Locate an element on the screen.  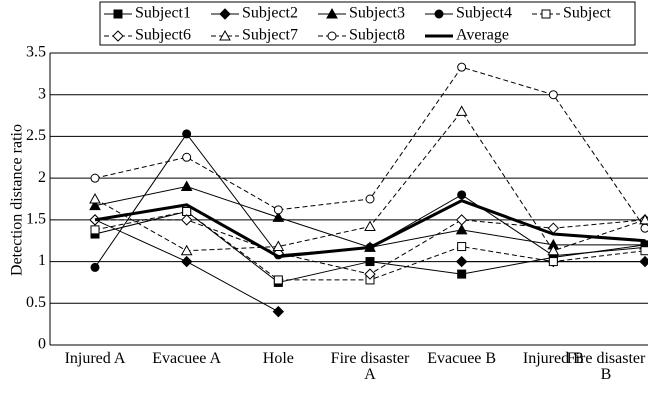
legend-label: Subject7 is located at coordinates (270, 35).